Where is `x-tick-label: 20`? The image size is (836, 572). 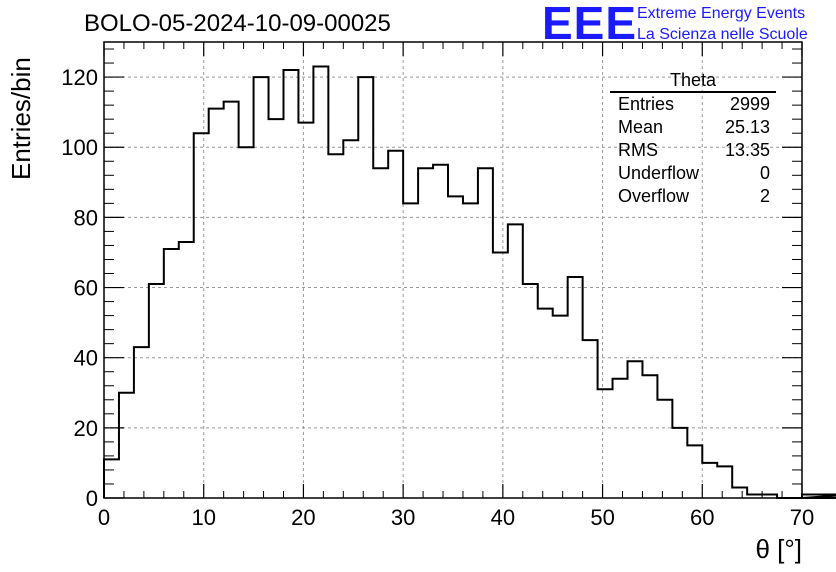
x-tick-label: 20 is located at coordinates (303, 517).